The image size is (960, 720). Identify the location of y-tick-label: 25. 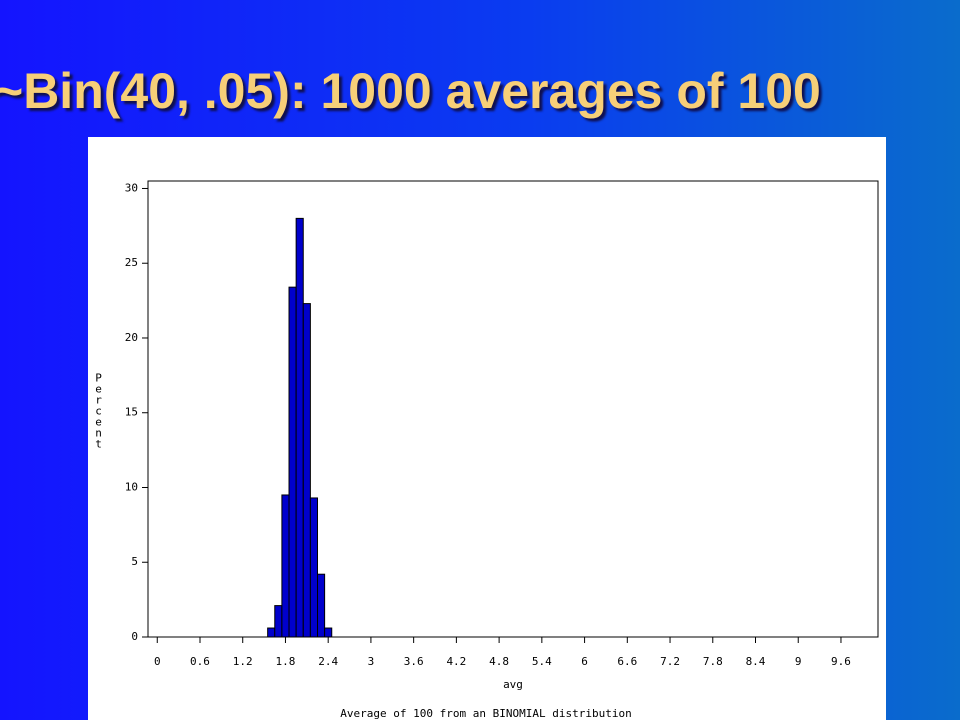
(131, 262).